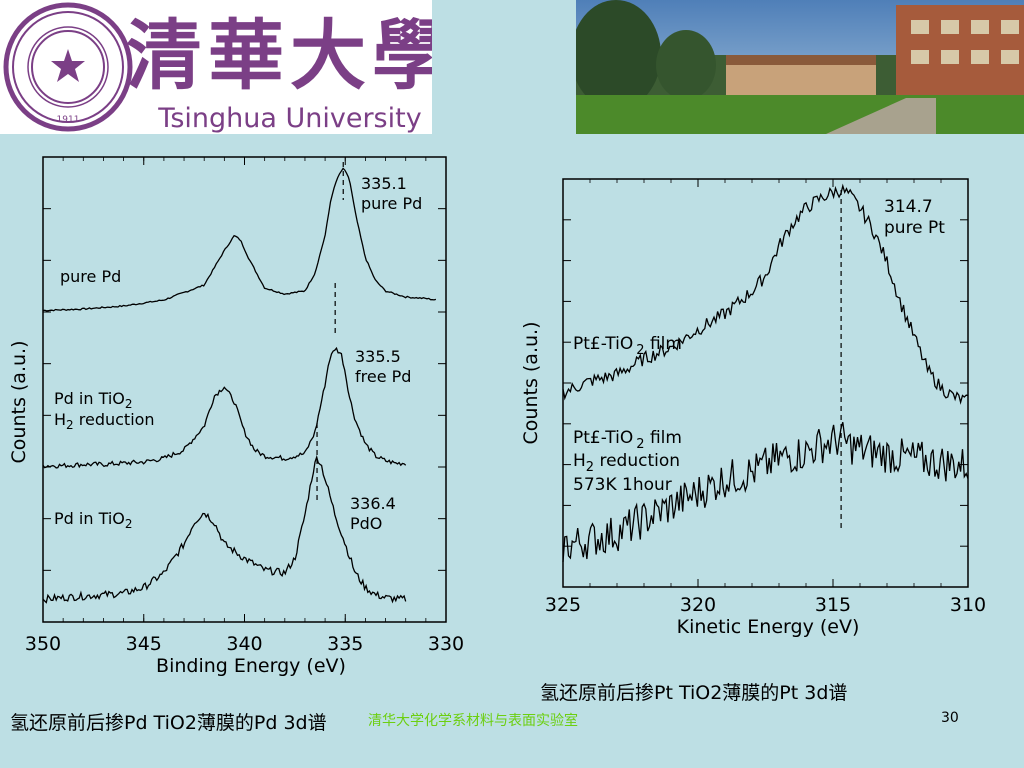 The height and width of the screenshot is (768, 1024). Describe the element at coordinates (768, 627) in the screenshot. I see `right-x-axis-label: Kinetic Energy (eV)` at that location.